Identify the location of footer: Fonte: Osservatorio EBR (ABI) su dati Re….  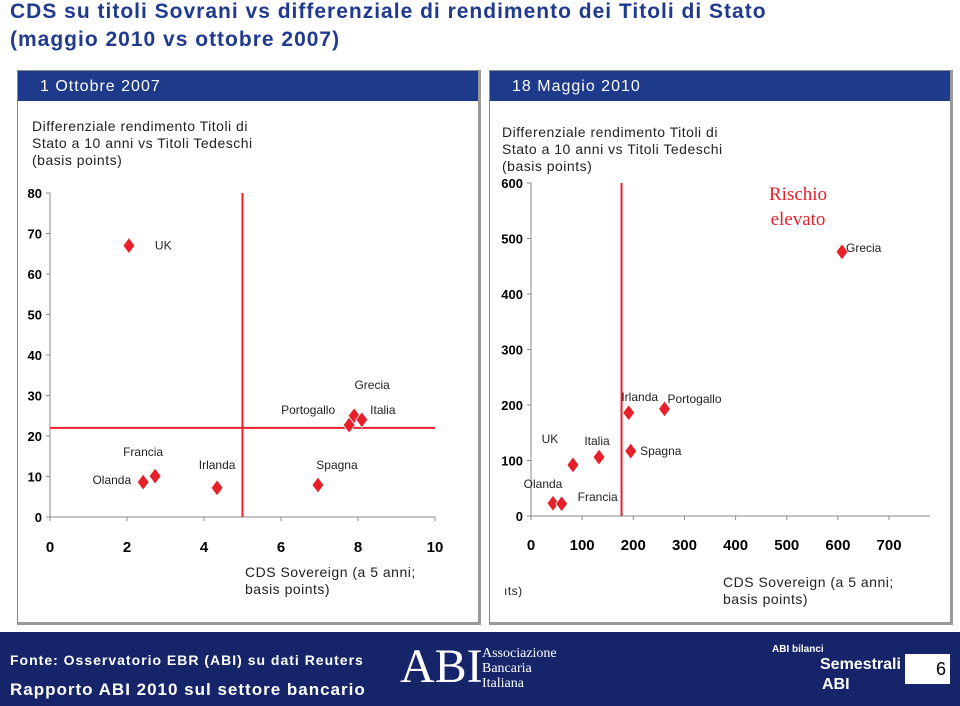
(480, 669).